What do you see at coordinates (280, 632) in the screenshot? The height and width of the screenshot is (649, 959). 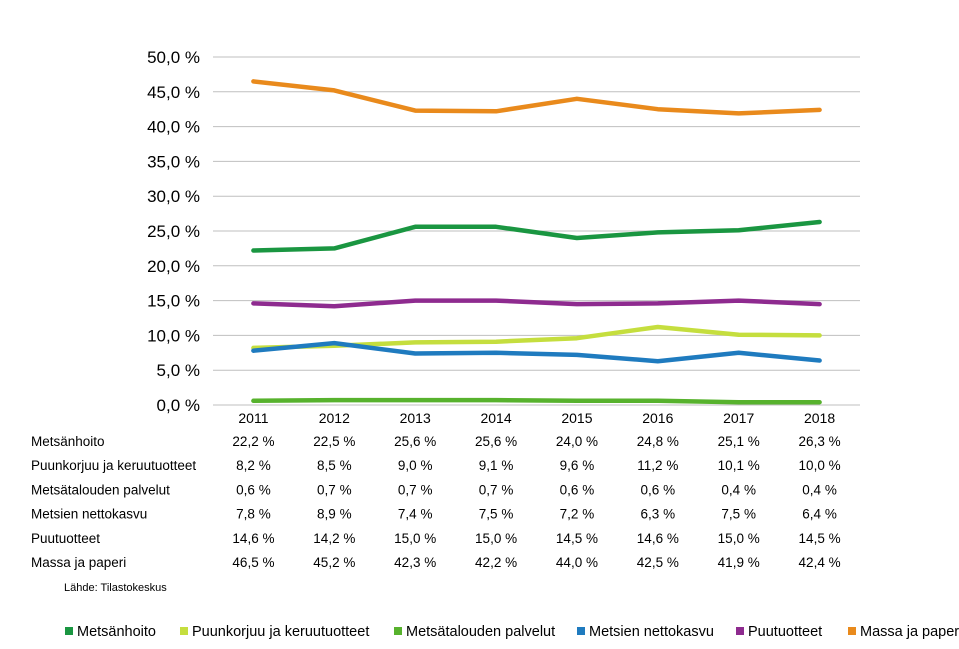 I see `legend-label: Puunkorjuu ja keruutuotteet` at bounding box center [280, 632].